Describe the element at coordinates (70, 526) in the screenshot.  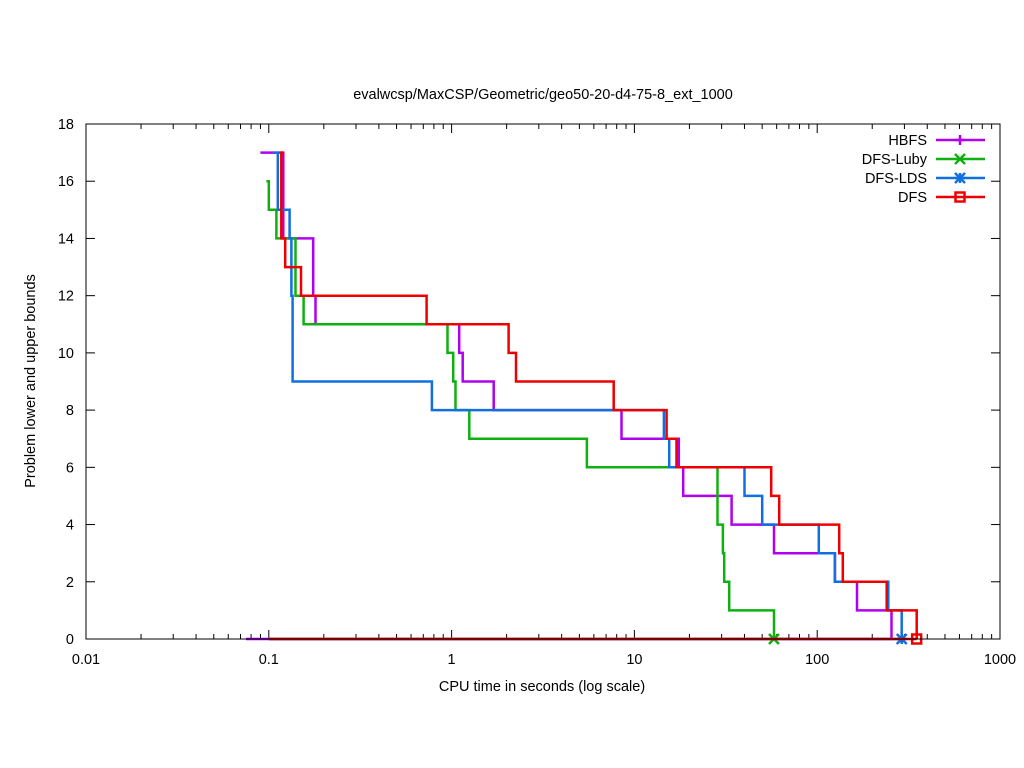
I see `y-tick-label: 4` at that location.